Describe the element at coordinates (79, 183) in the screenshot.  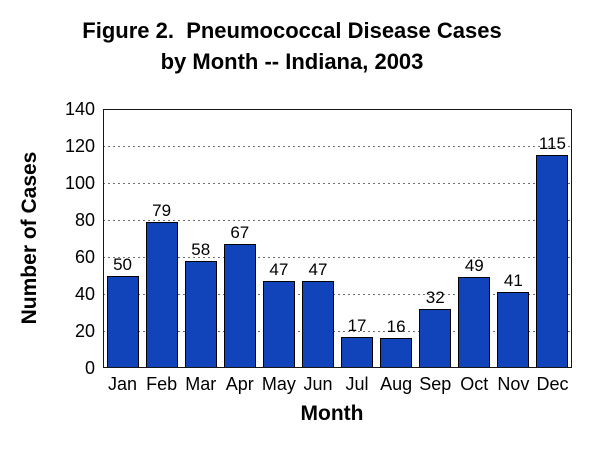
I see `y-axis-tick-label: 100` at that location.